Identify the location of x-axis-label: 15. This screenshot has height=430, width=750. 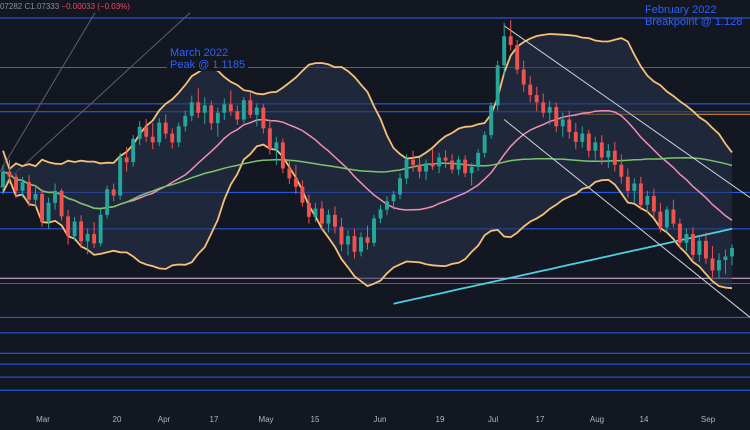
(315, 419).